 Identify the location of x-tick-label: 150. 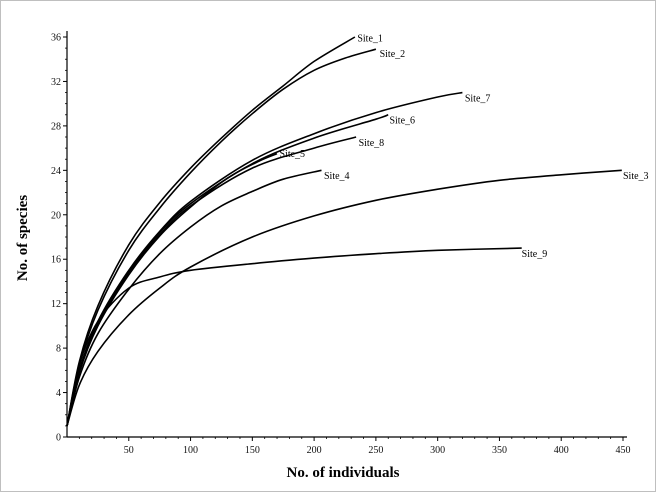
(252, 450).